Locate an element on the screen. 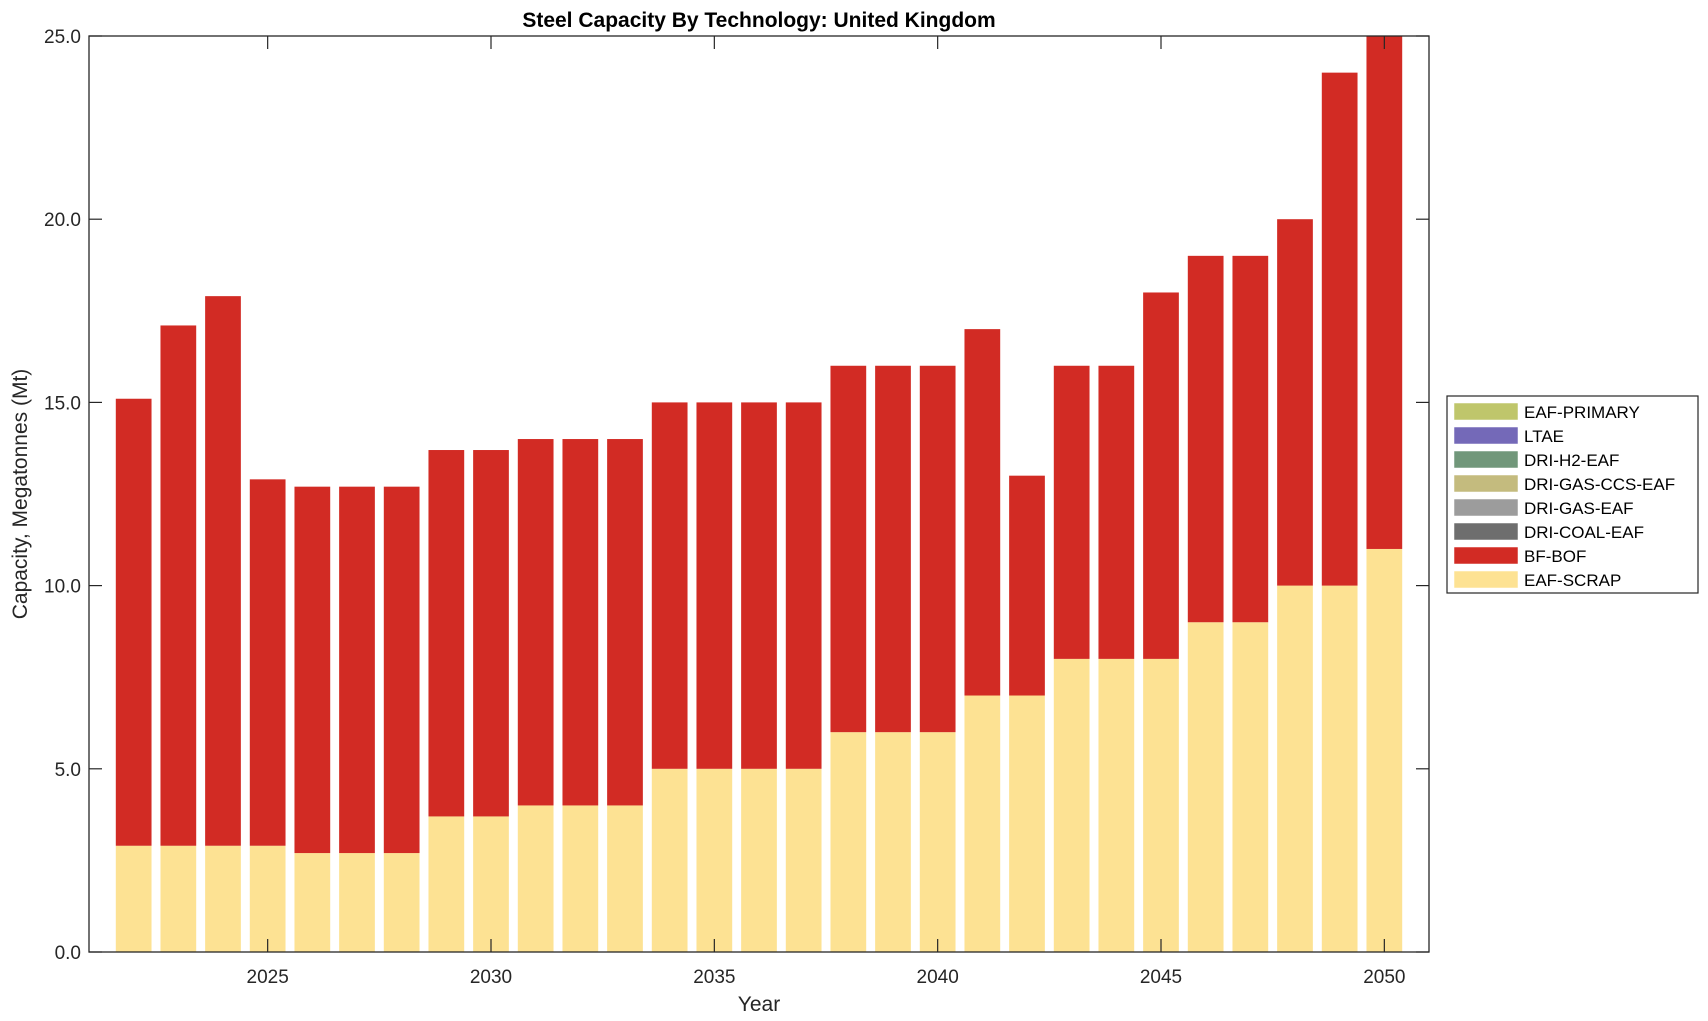 The image size is (1708, 1021). bar-eaf-scrap-2046 is located at coordinates (1205, 787).